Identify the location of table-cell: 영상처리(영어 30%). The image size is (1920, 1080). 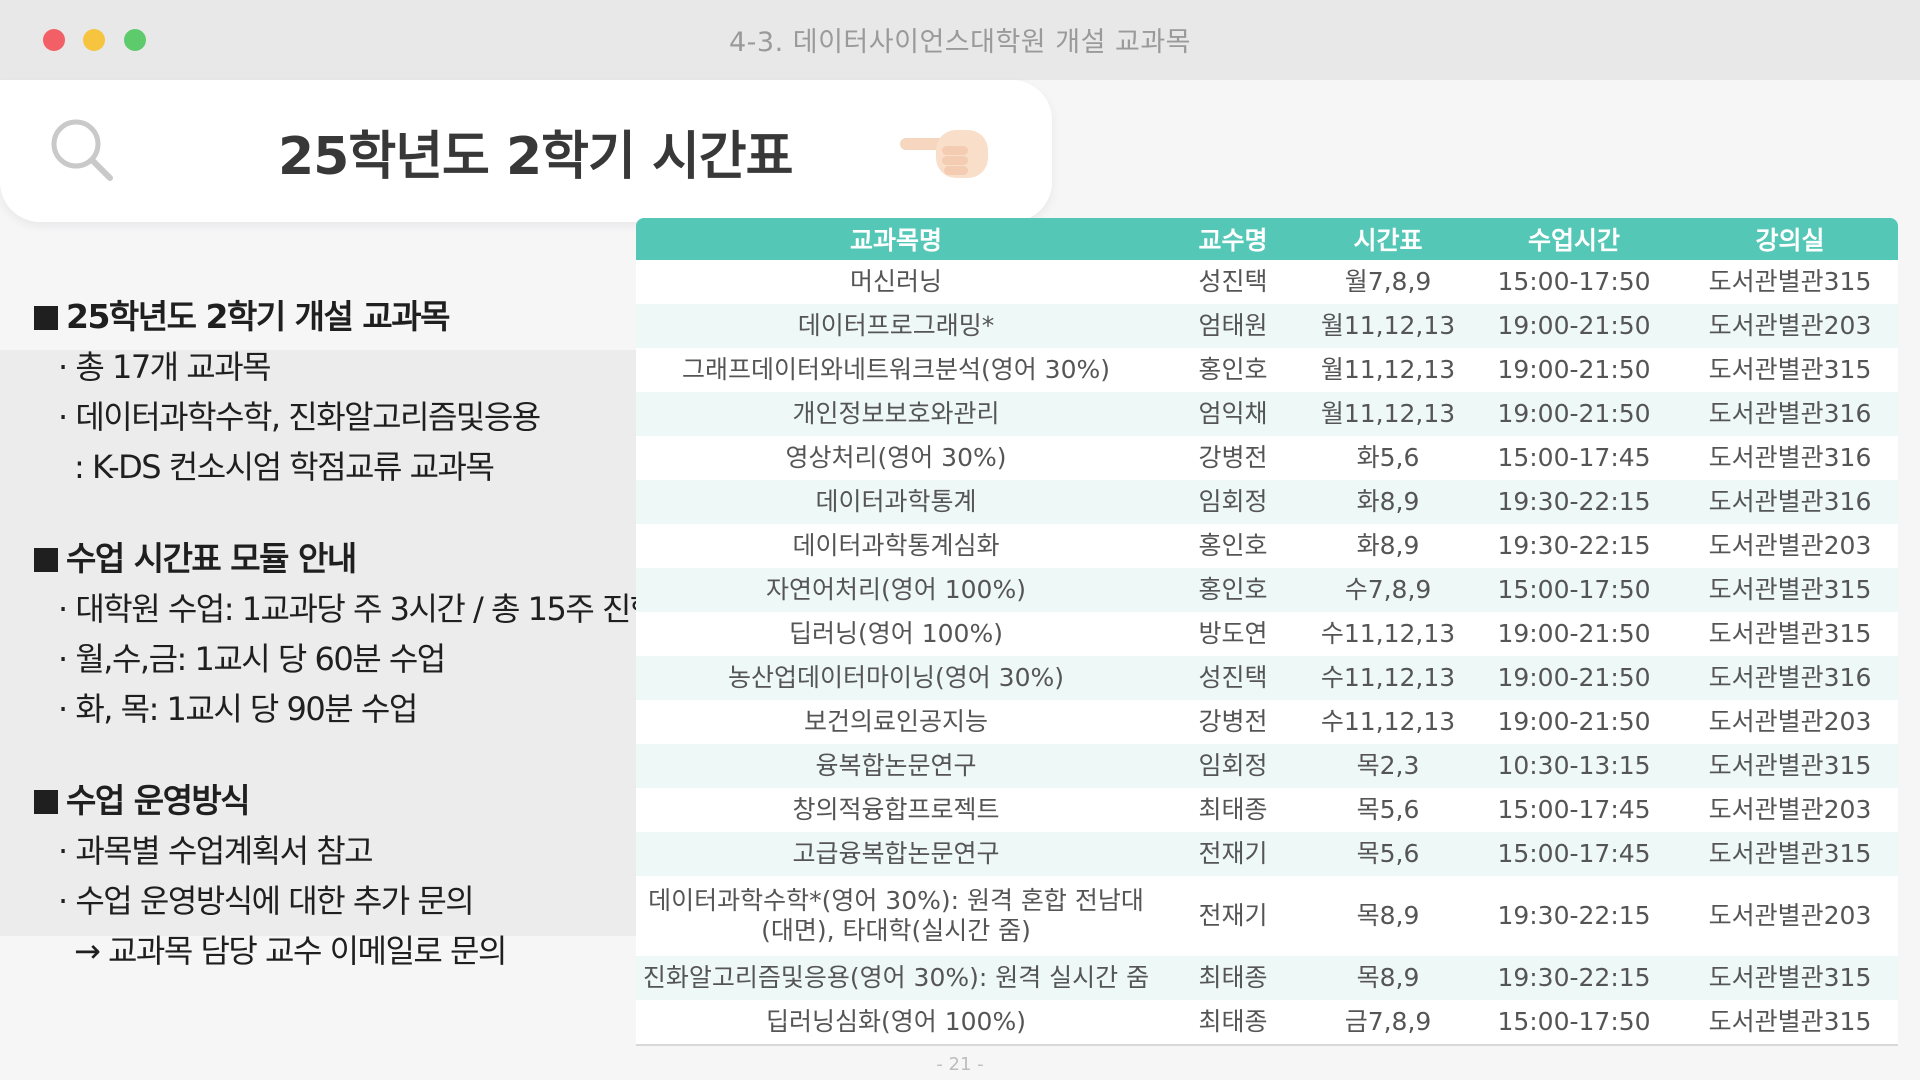
(896, 457).